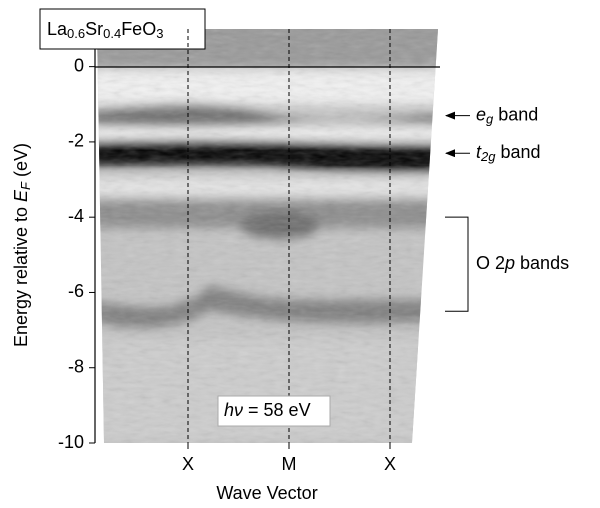 Image resolution: width=600 pixels, height=508 pixels. Describe the element at coordinates (57, 29) in the screenshot. I see `text-segment: La` at that location.